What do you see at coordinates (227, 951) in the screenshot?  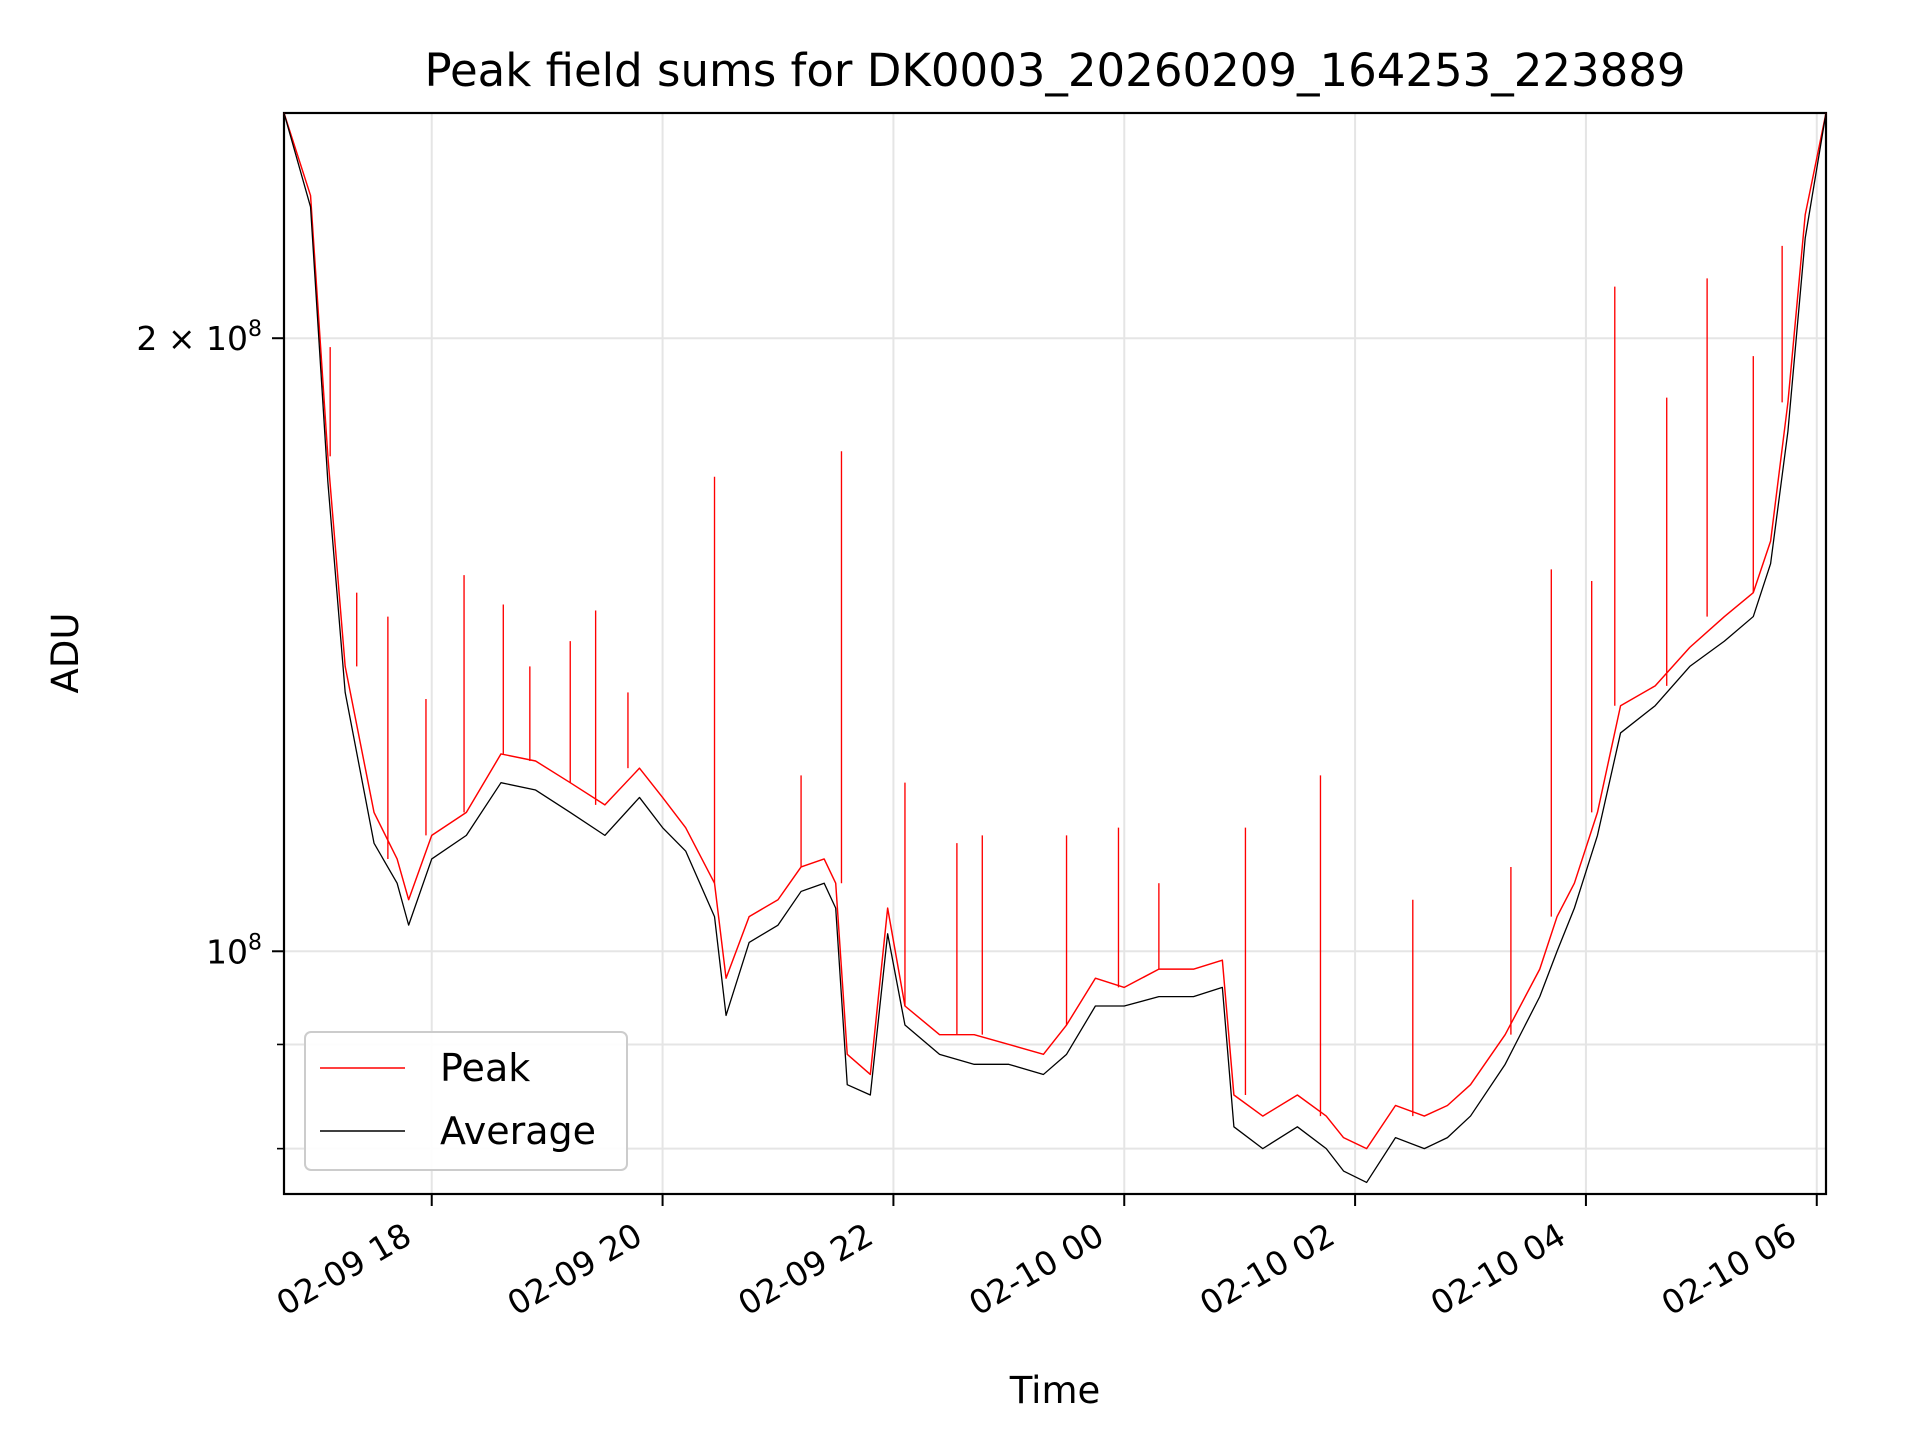 I see `y-tick-base: 10` at bounding box center [227, 951].